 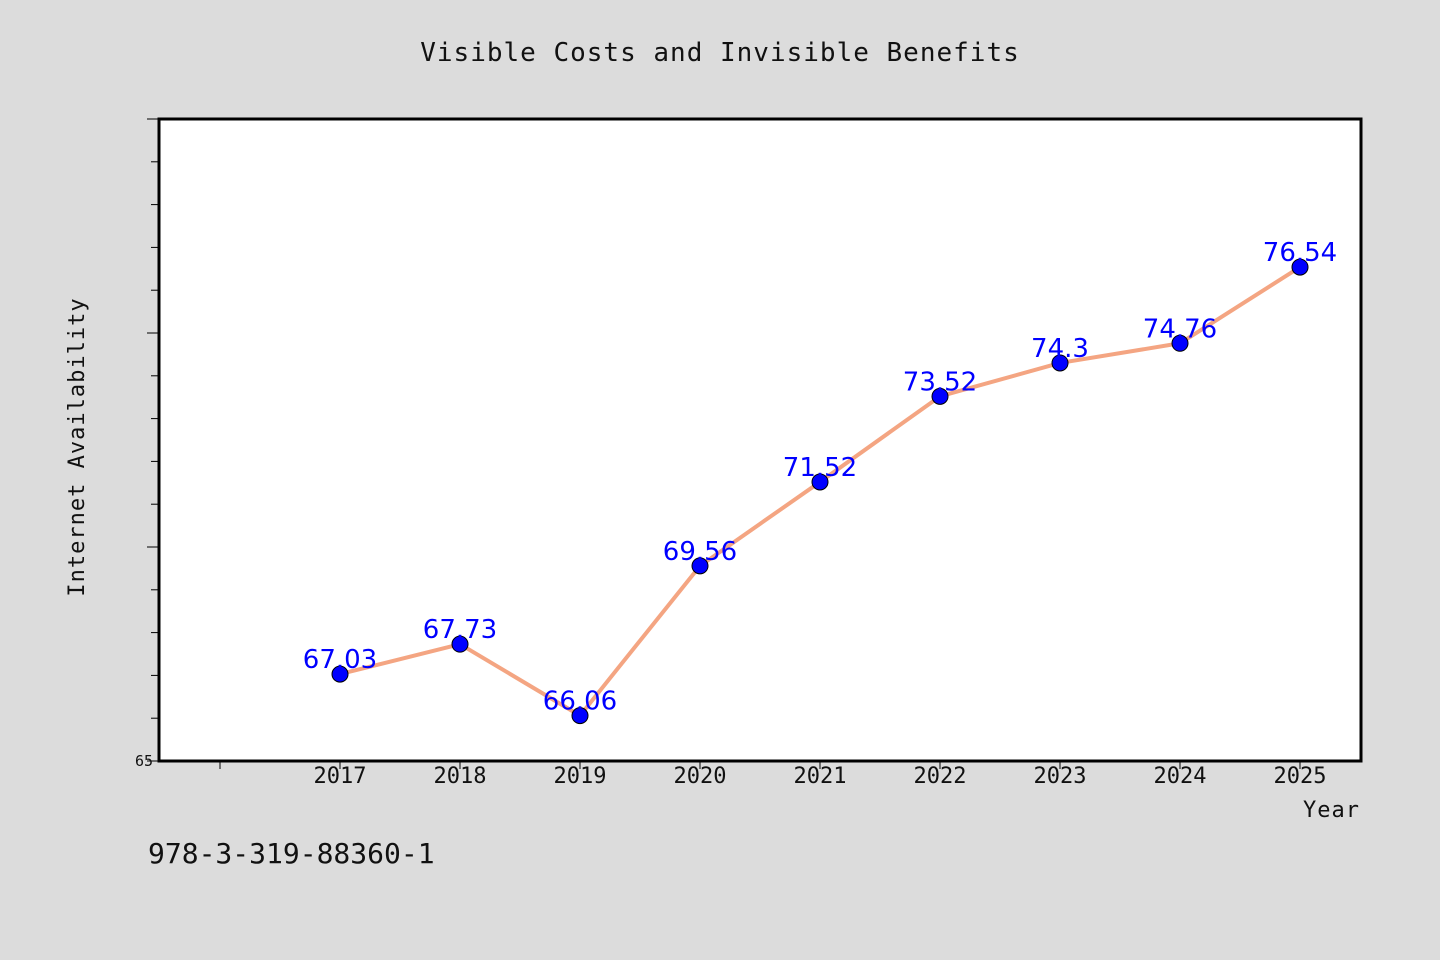 I want to click on x-tick-label: 2023, so click(x=1060, y=776).